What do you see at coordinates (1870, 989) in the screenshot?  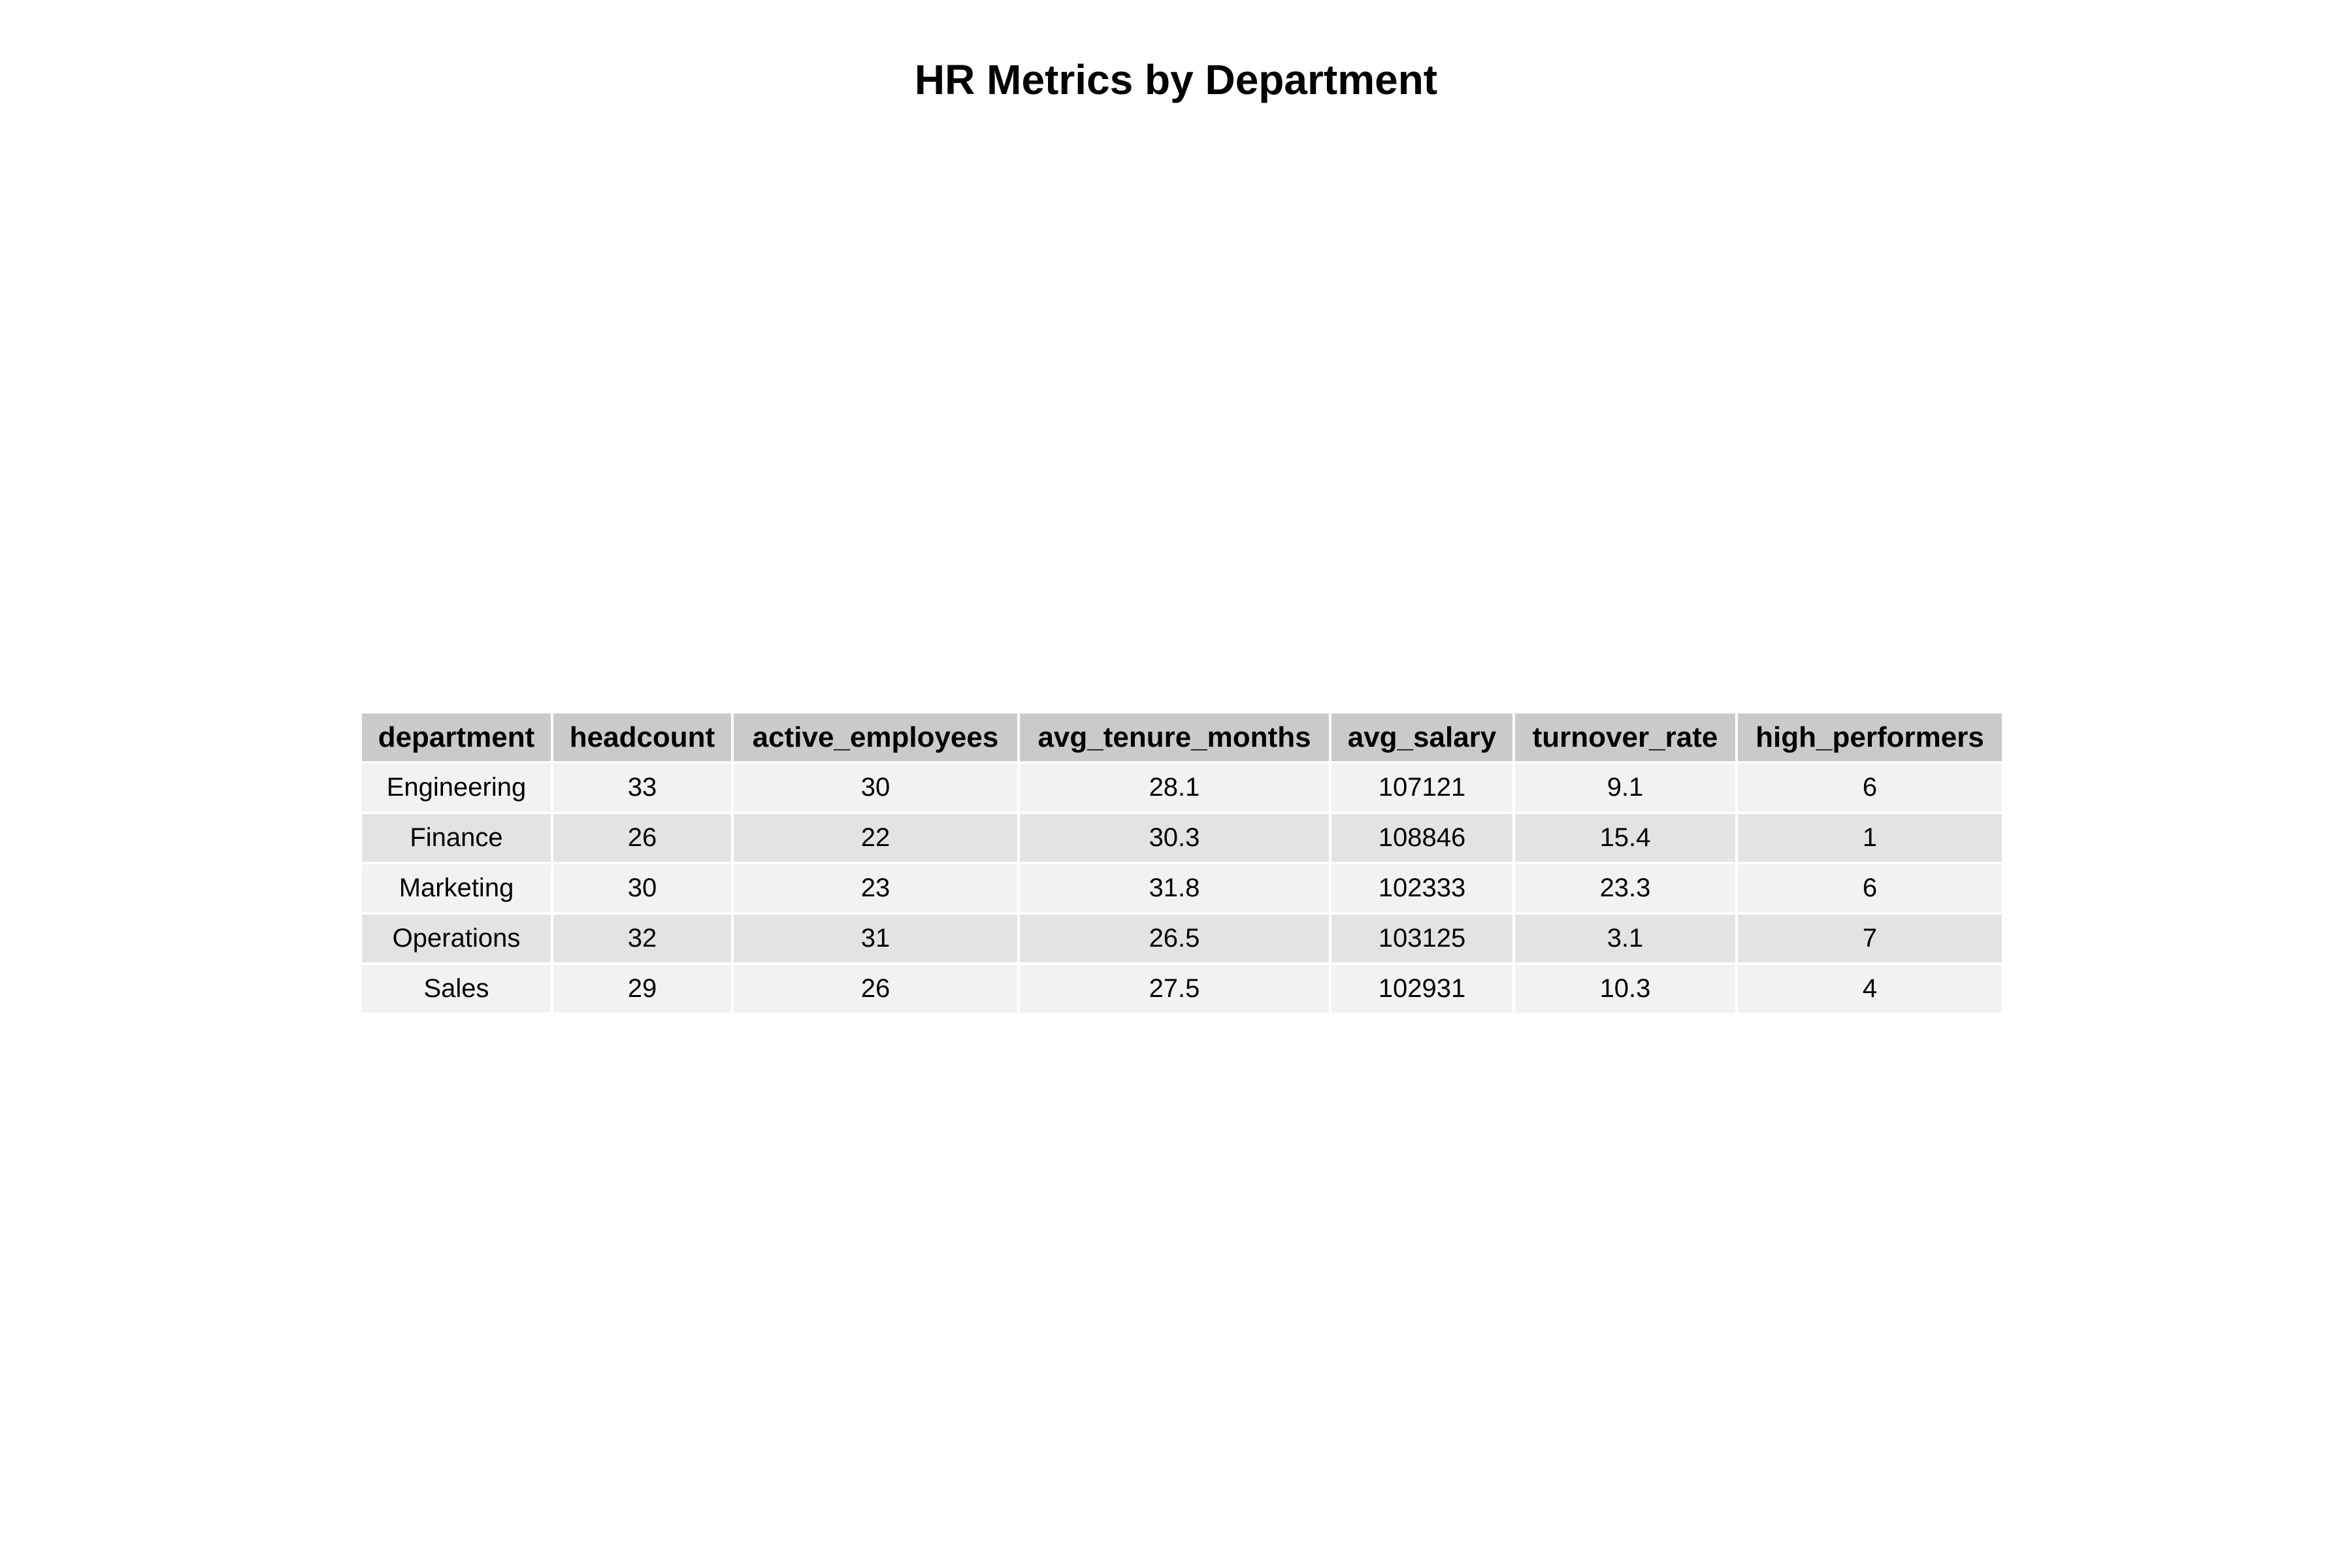 I see `table-cell: 4` at bounding box center [1870, 989].